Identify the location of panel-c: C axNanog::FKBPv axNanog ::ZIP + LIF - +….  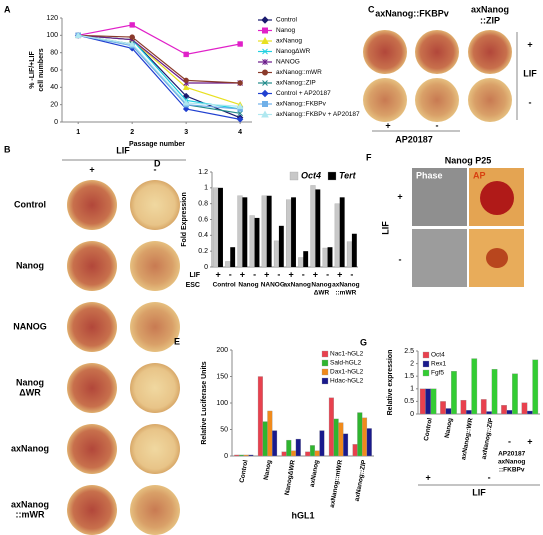
(450, 74).